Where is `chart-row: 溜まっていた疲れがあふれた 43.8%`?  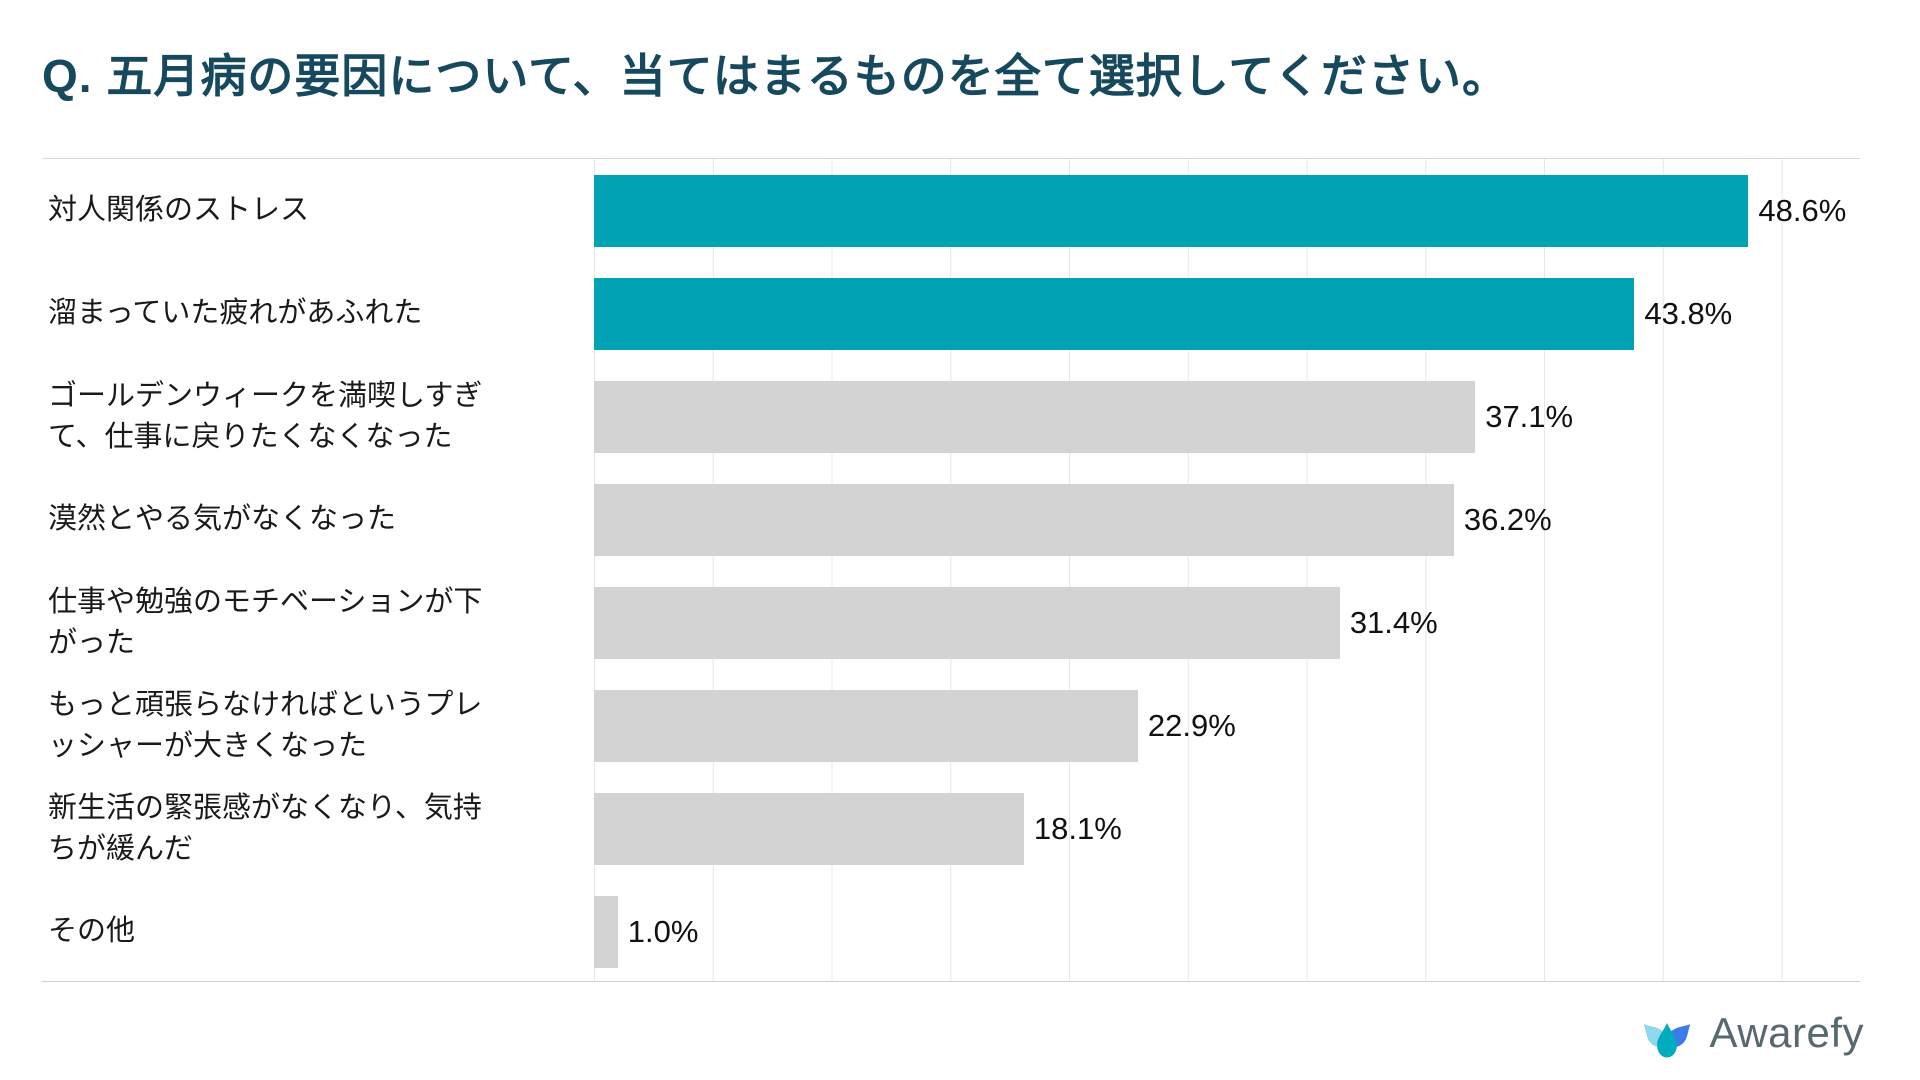
chart-row: 溜まっていた疲れがあふれた 43.8% is located at coordinates (951, 313).